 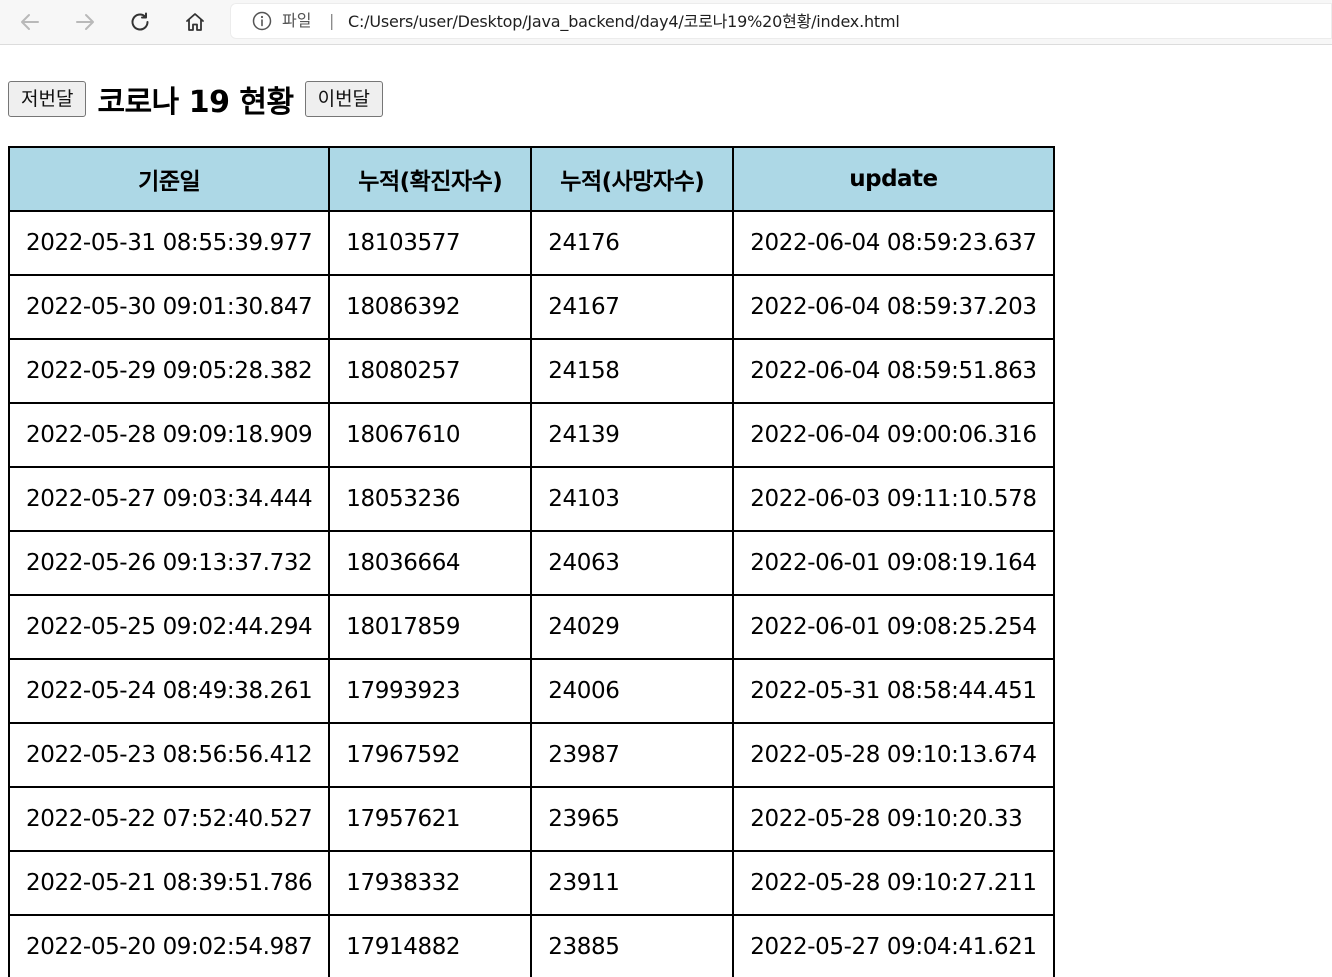 I want to click on cell-update: 2022-06-03 09:11:10.578, so click(x=893, y=499).